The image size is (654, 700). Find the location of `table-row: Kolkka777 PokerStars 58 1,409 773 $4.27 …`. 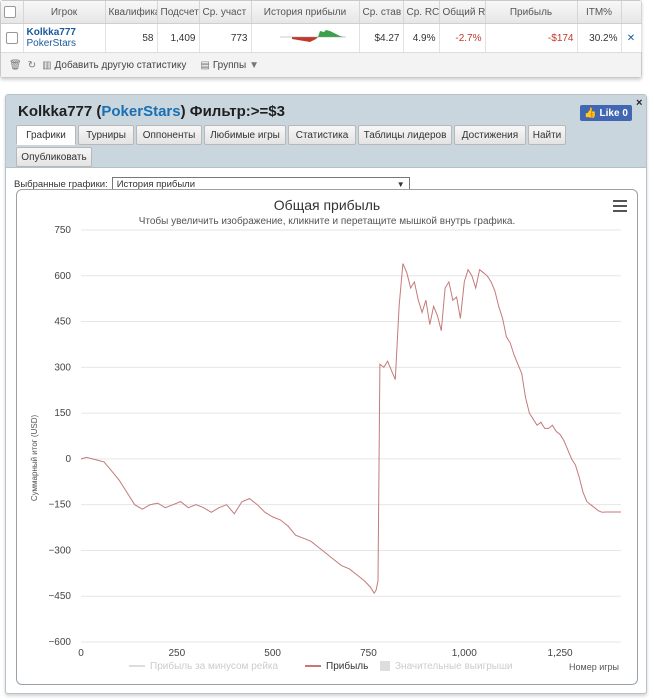

table-row: Kolkka777 PokerStars 58 1,409 773 $4.27 … is located at coordinates (321, 37).